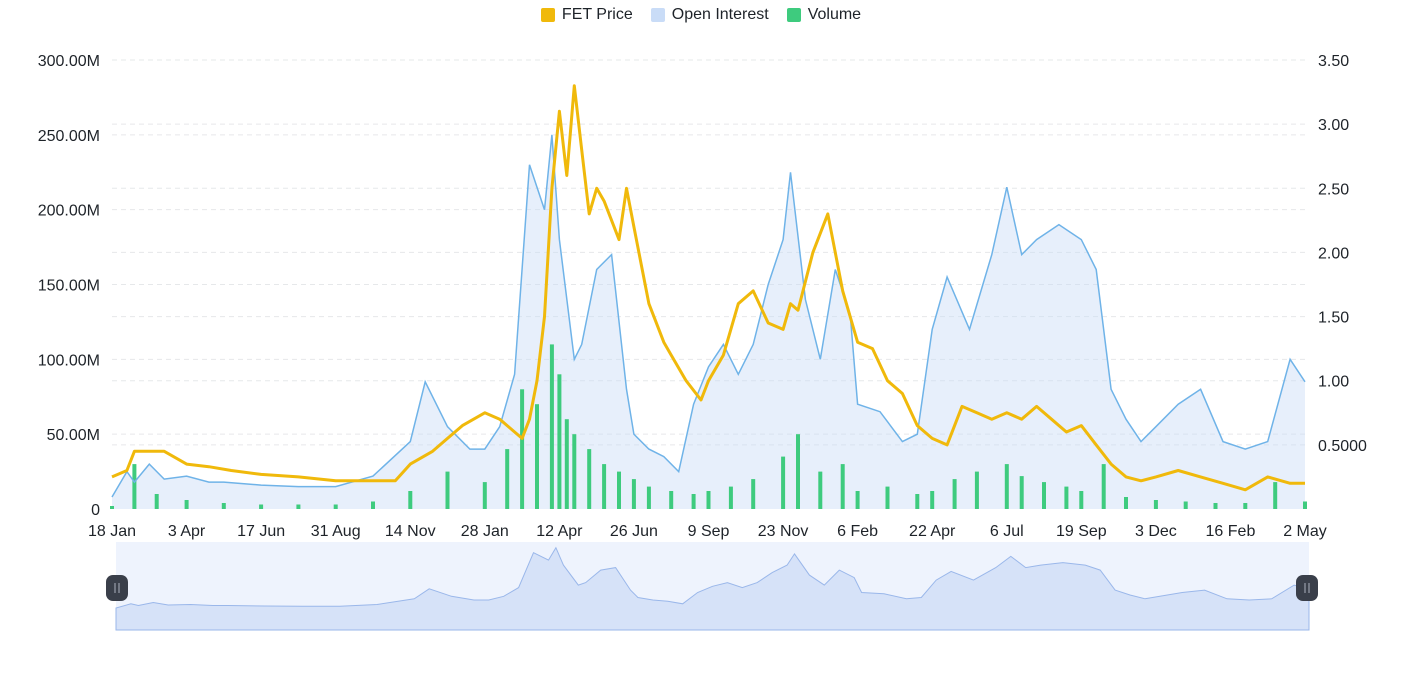 This screenshot has height=675, width=1402. I want to click on range-navigator, so click(712, 586).